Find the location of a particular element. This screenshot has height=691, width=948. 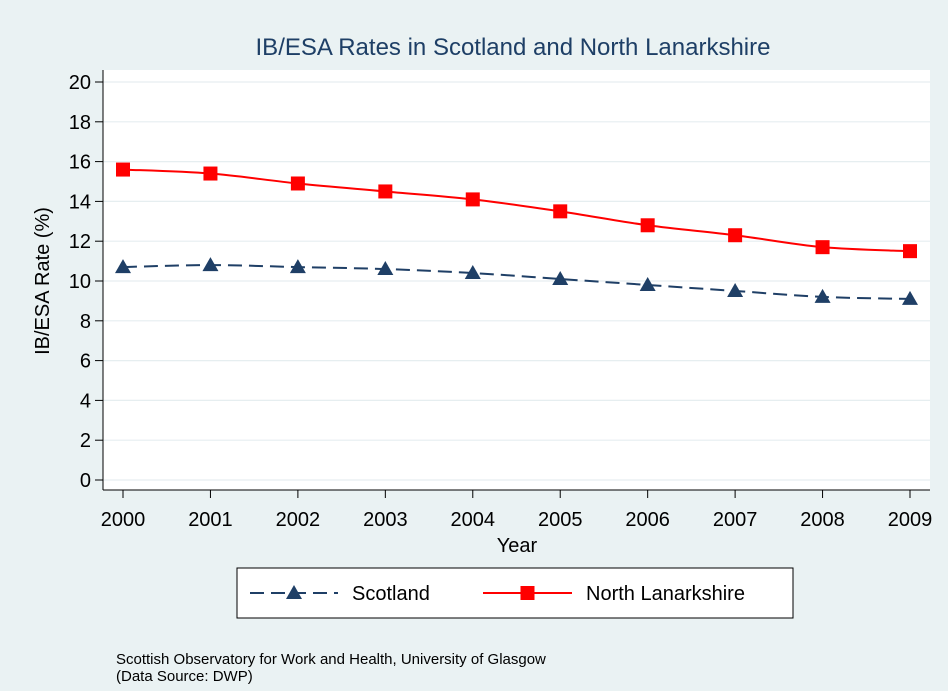

series-scotland is located at coordinates (516, 281).